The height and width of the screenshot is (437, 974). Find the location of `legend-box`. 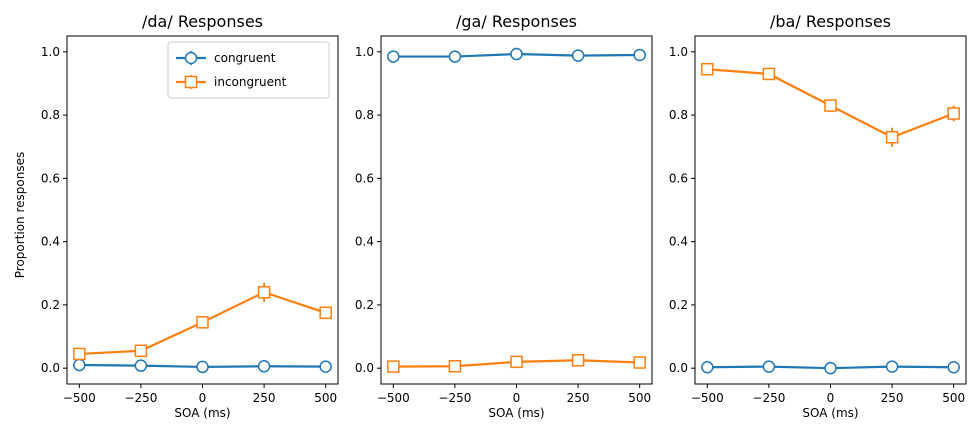

legend-box is located at coordinates (248, 70).